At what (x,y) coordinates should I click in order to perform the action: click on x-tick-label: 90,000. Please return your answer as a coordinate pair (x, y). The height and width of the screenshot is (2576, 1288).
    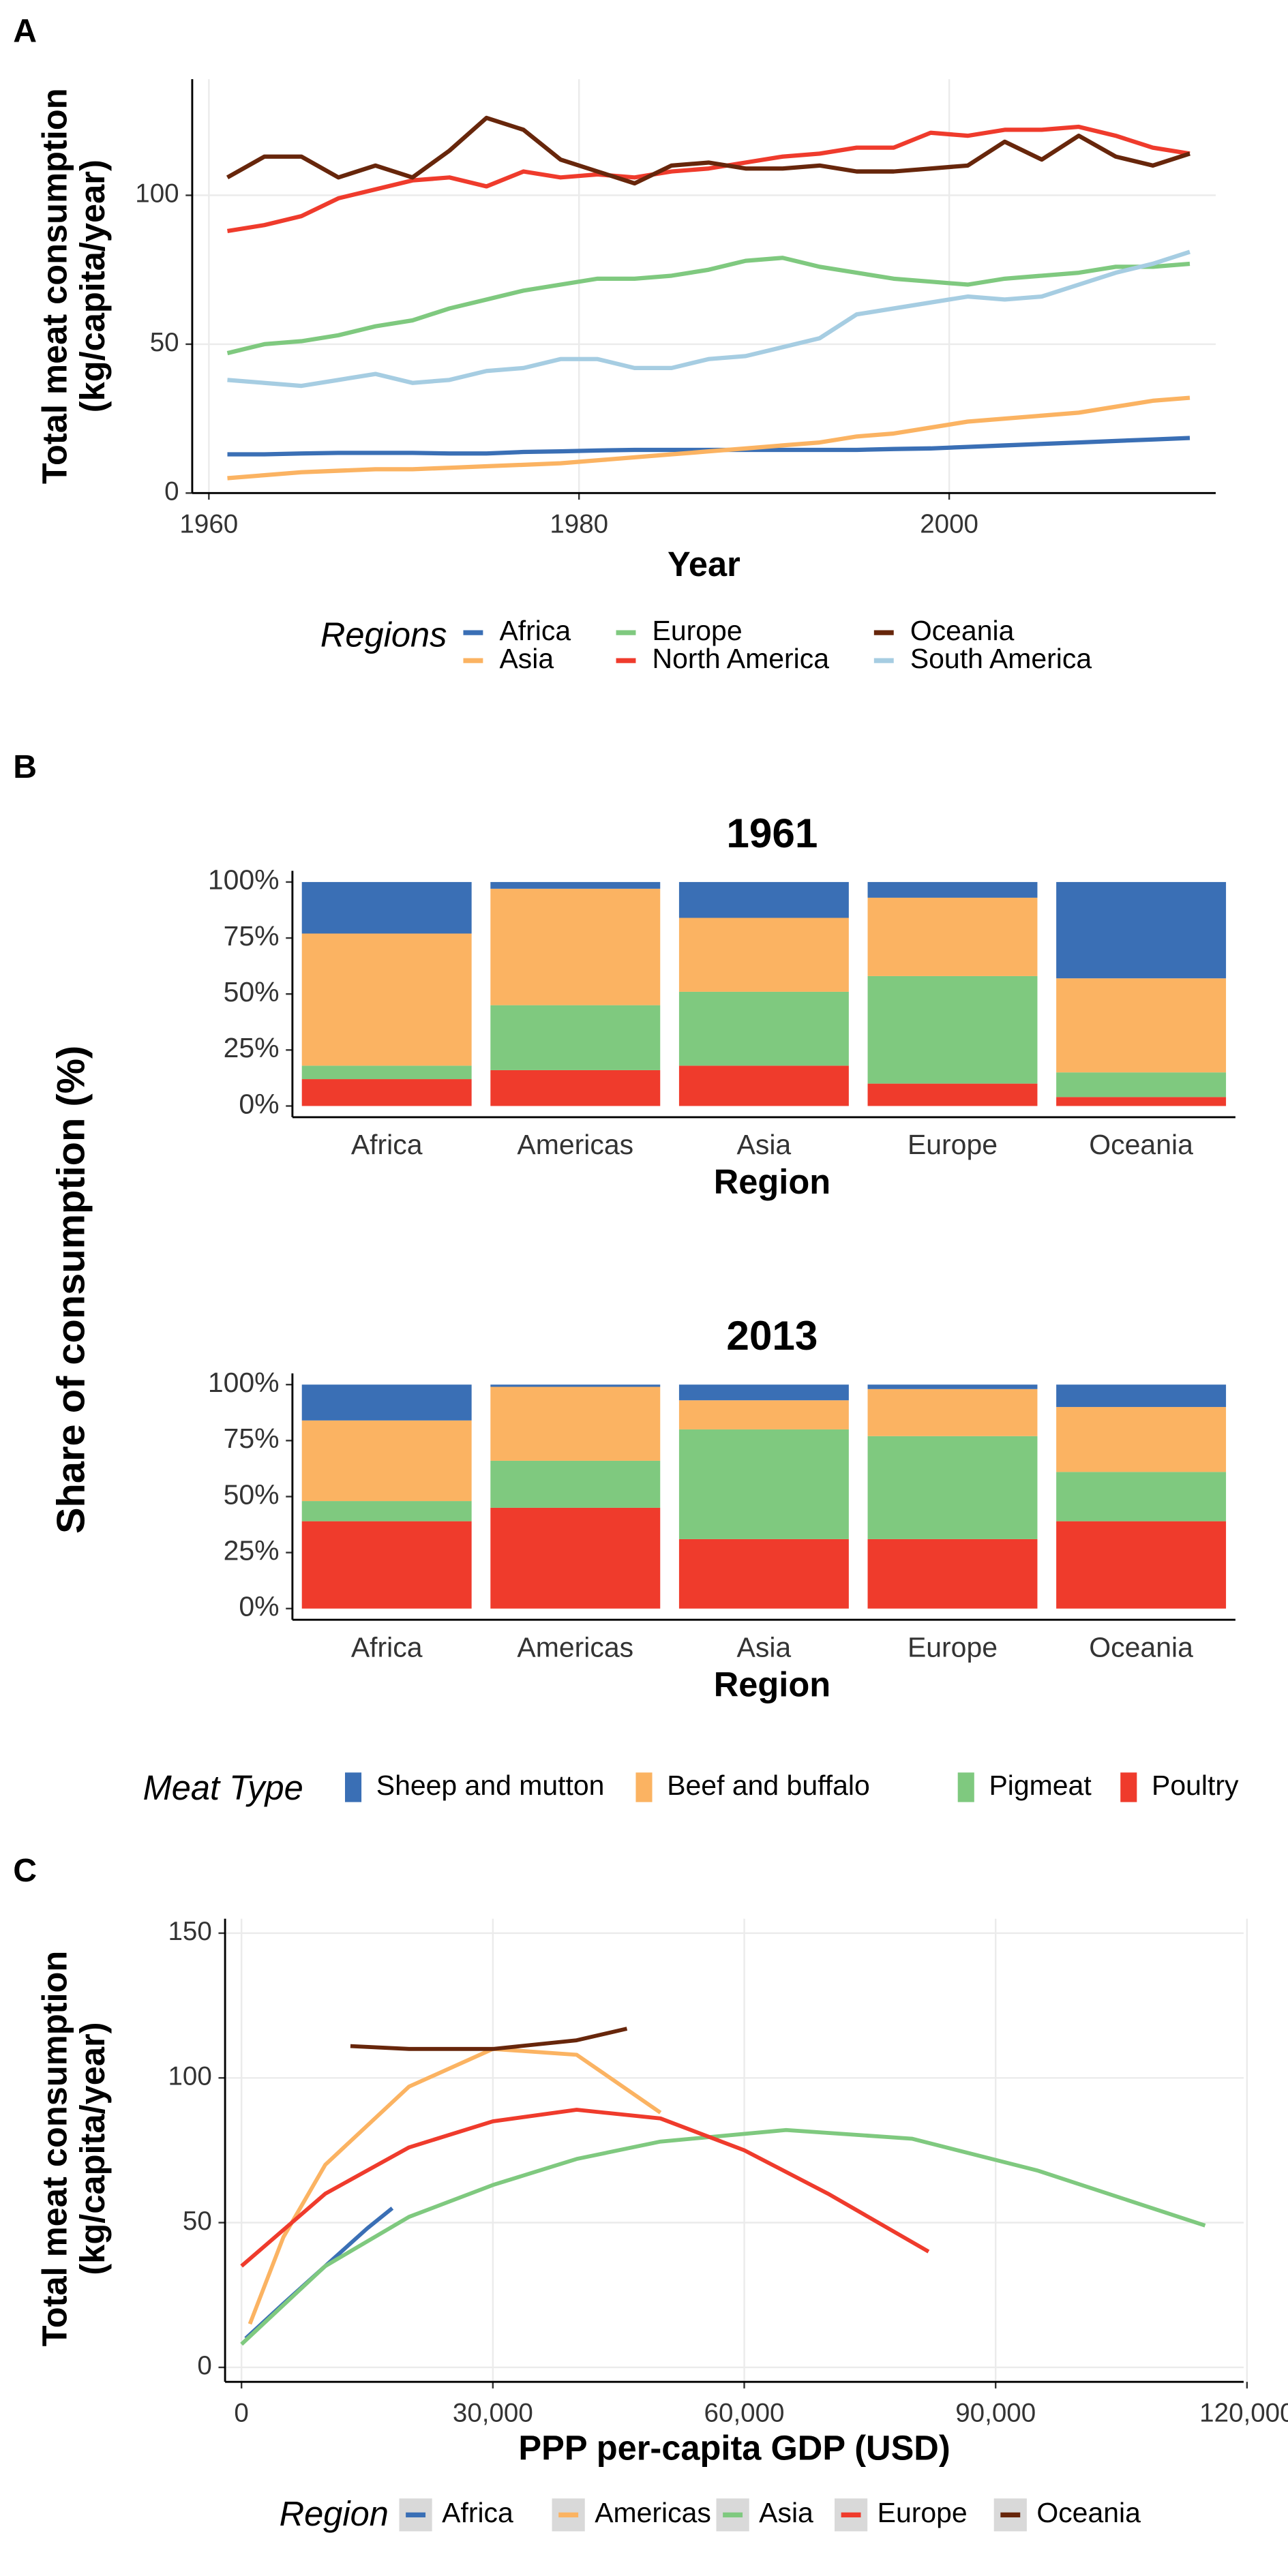
    Looking at the image, I should click on (995, 2414).